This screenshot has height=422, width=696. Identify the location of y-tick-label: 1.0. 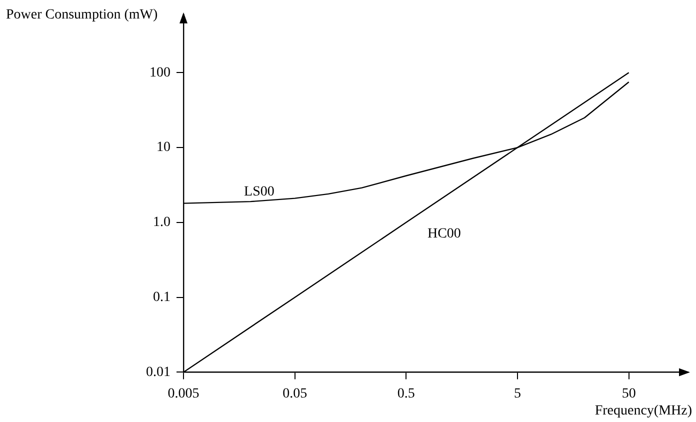
(161, 222).